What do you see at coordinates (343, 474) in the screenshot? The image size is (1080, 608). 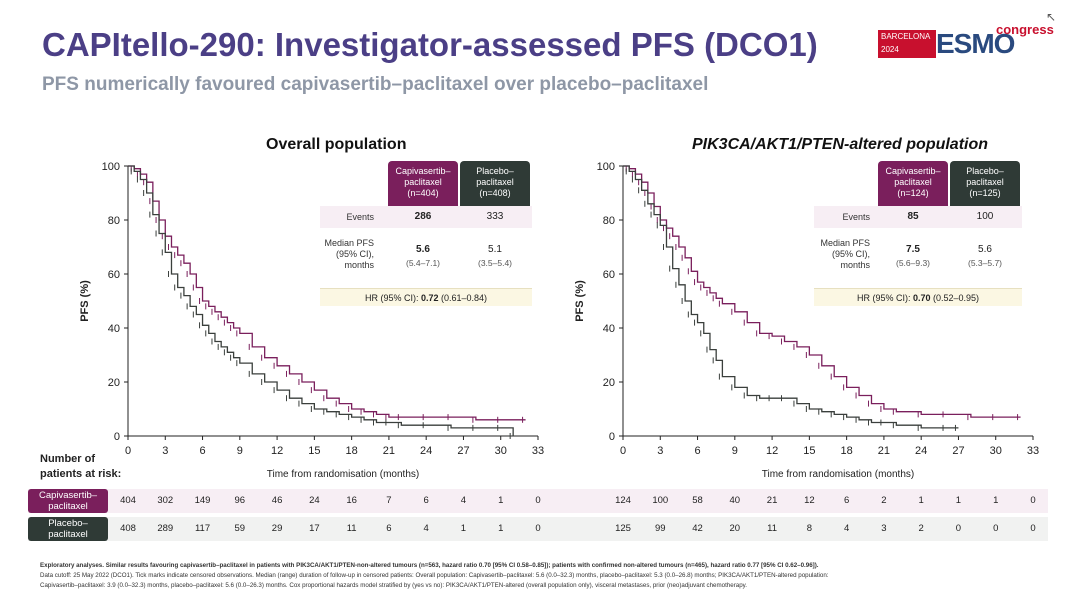 I see `x-axis-label: Time from randomisation (months)` at bounding box center [343, 474].